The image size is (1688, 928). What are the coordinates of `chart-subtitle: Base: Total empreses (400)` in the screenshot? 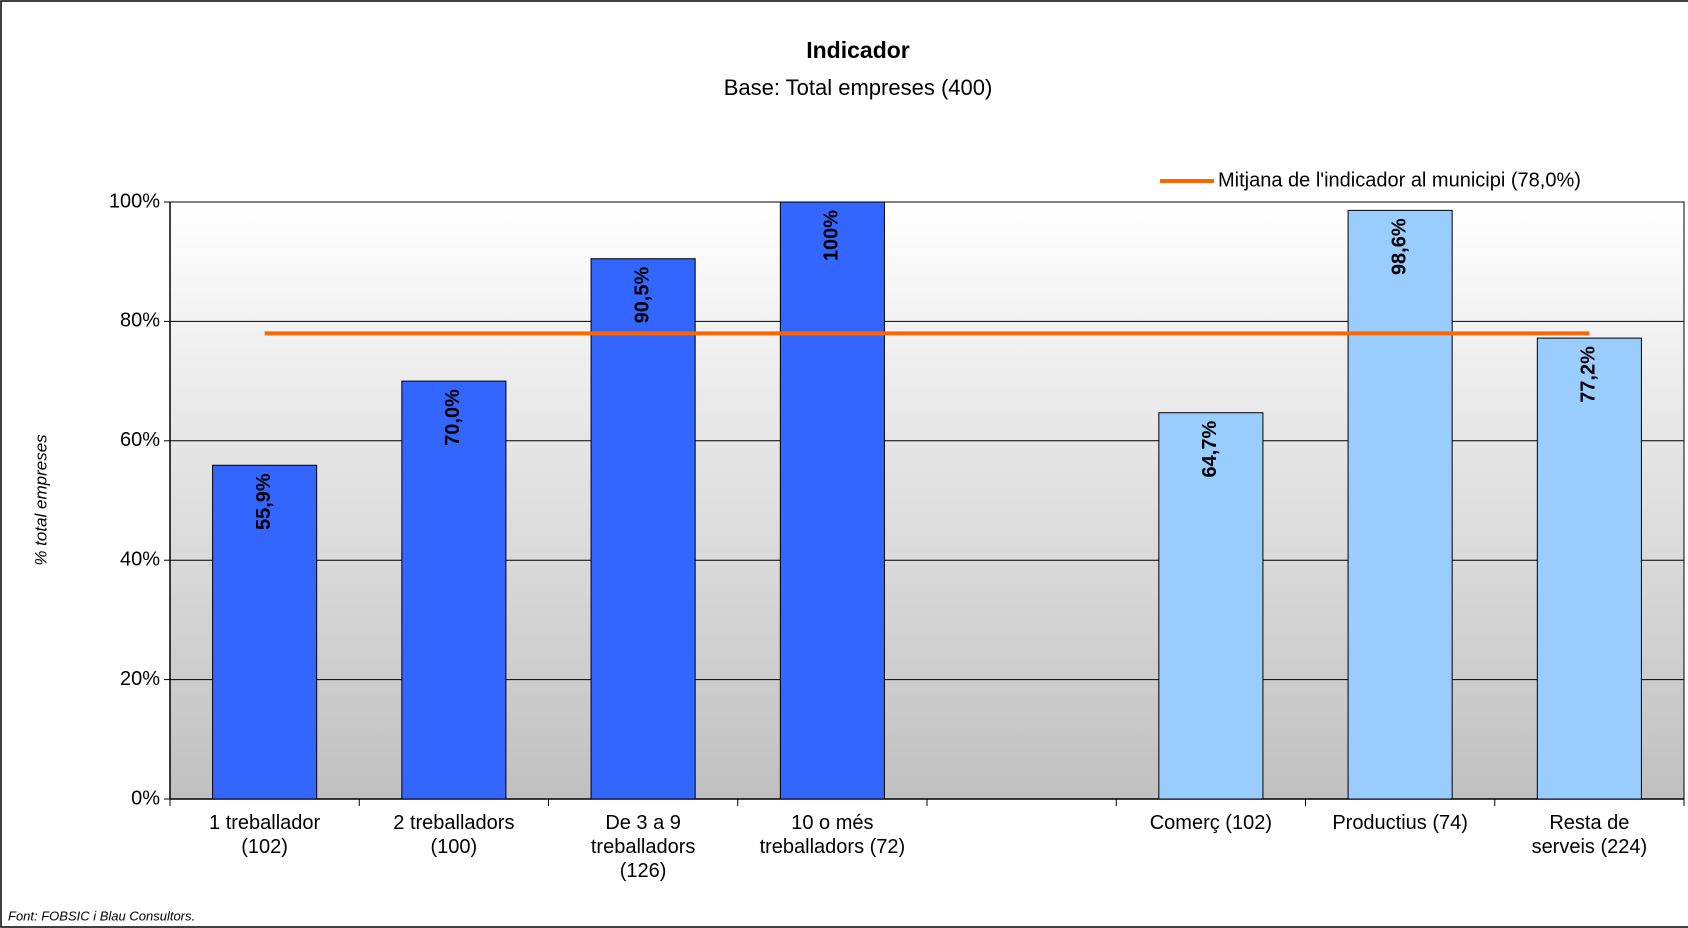 It's located at (858, 87).